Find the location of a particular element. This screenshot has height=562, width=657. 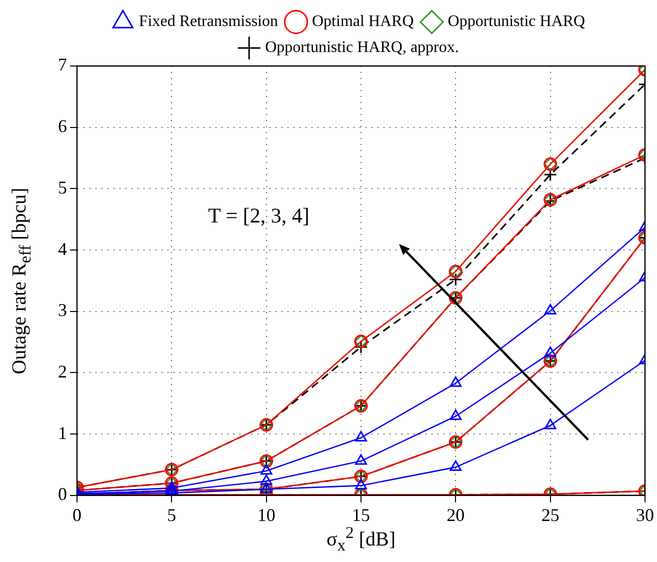

legend-label: Optimal HARQ is located at coordinates (363, 21).